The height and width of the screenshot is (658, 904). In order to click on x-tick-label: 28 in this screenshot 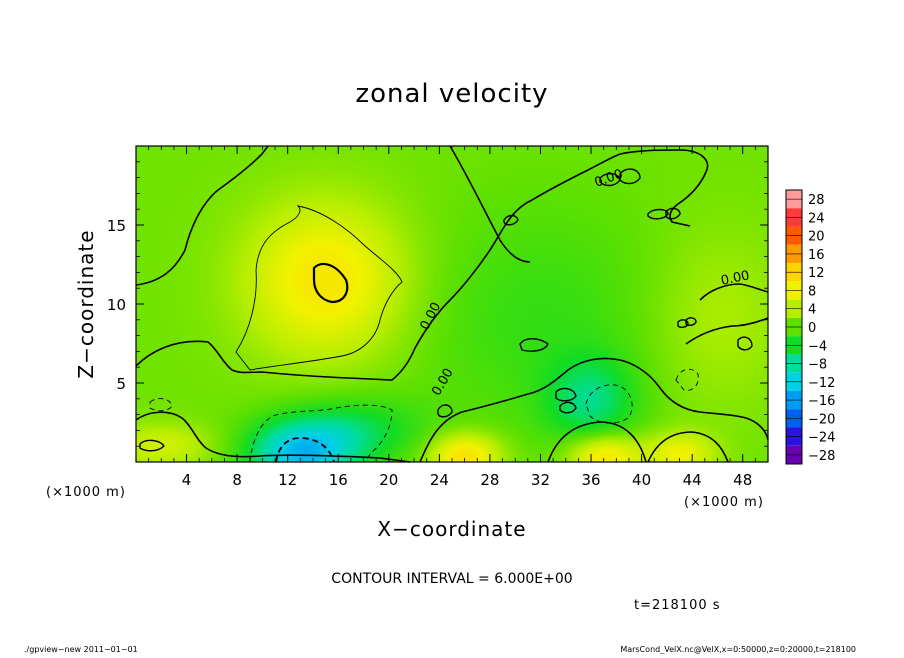, I will do `click(489, 480)`.